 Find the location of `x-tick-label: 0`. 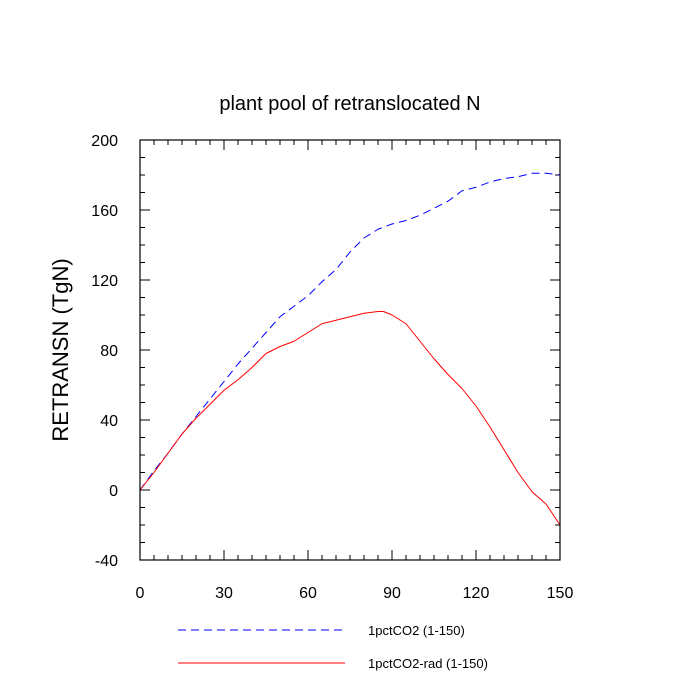

x-tick-label: 0 is located at coordinates (140, 593).